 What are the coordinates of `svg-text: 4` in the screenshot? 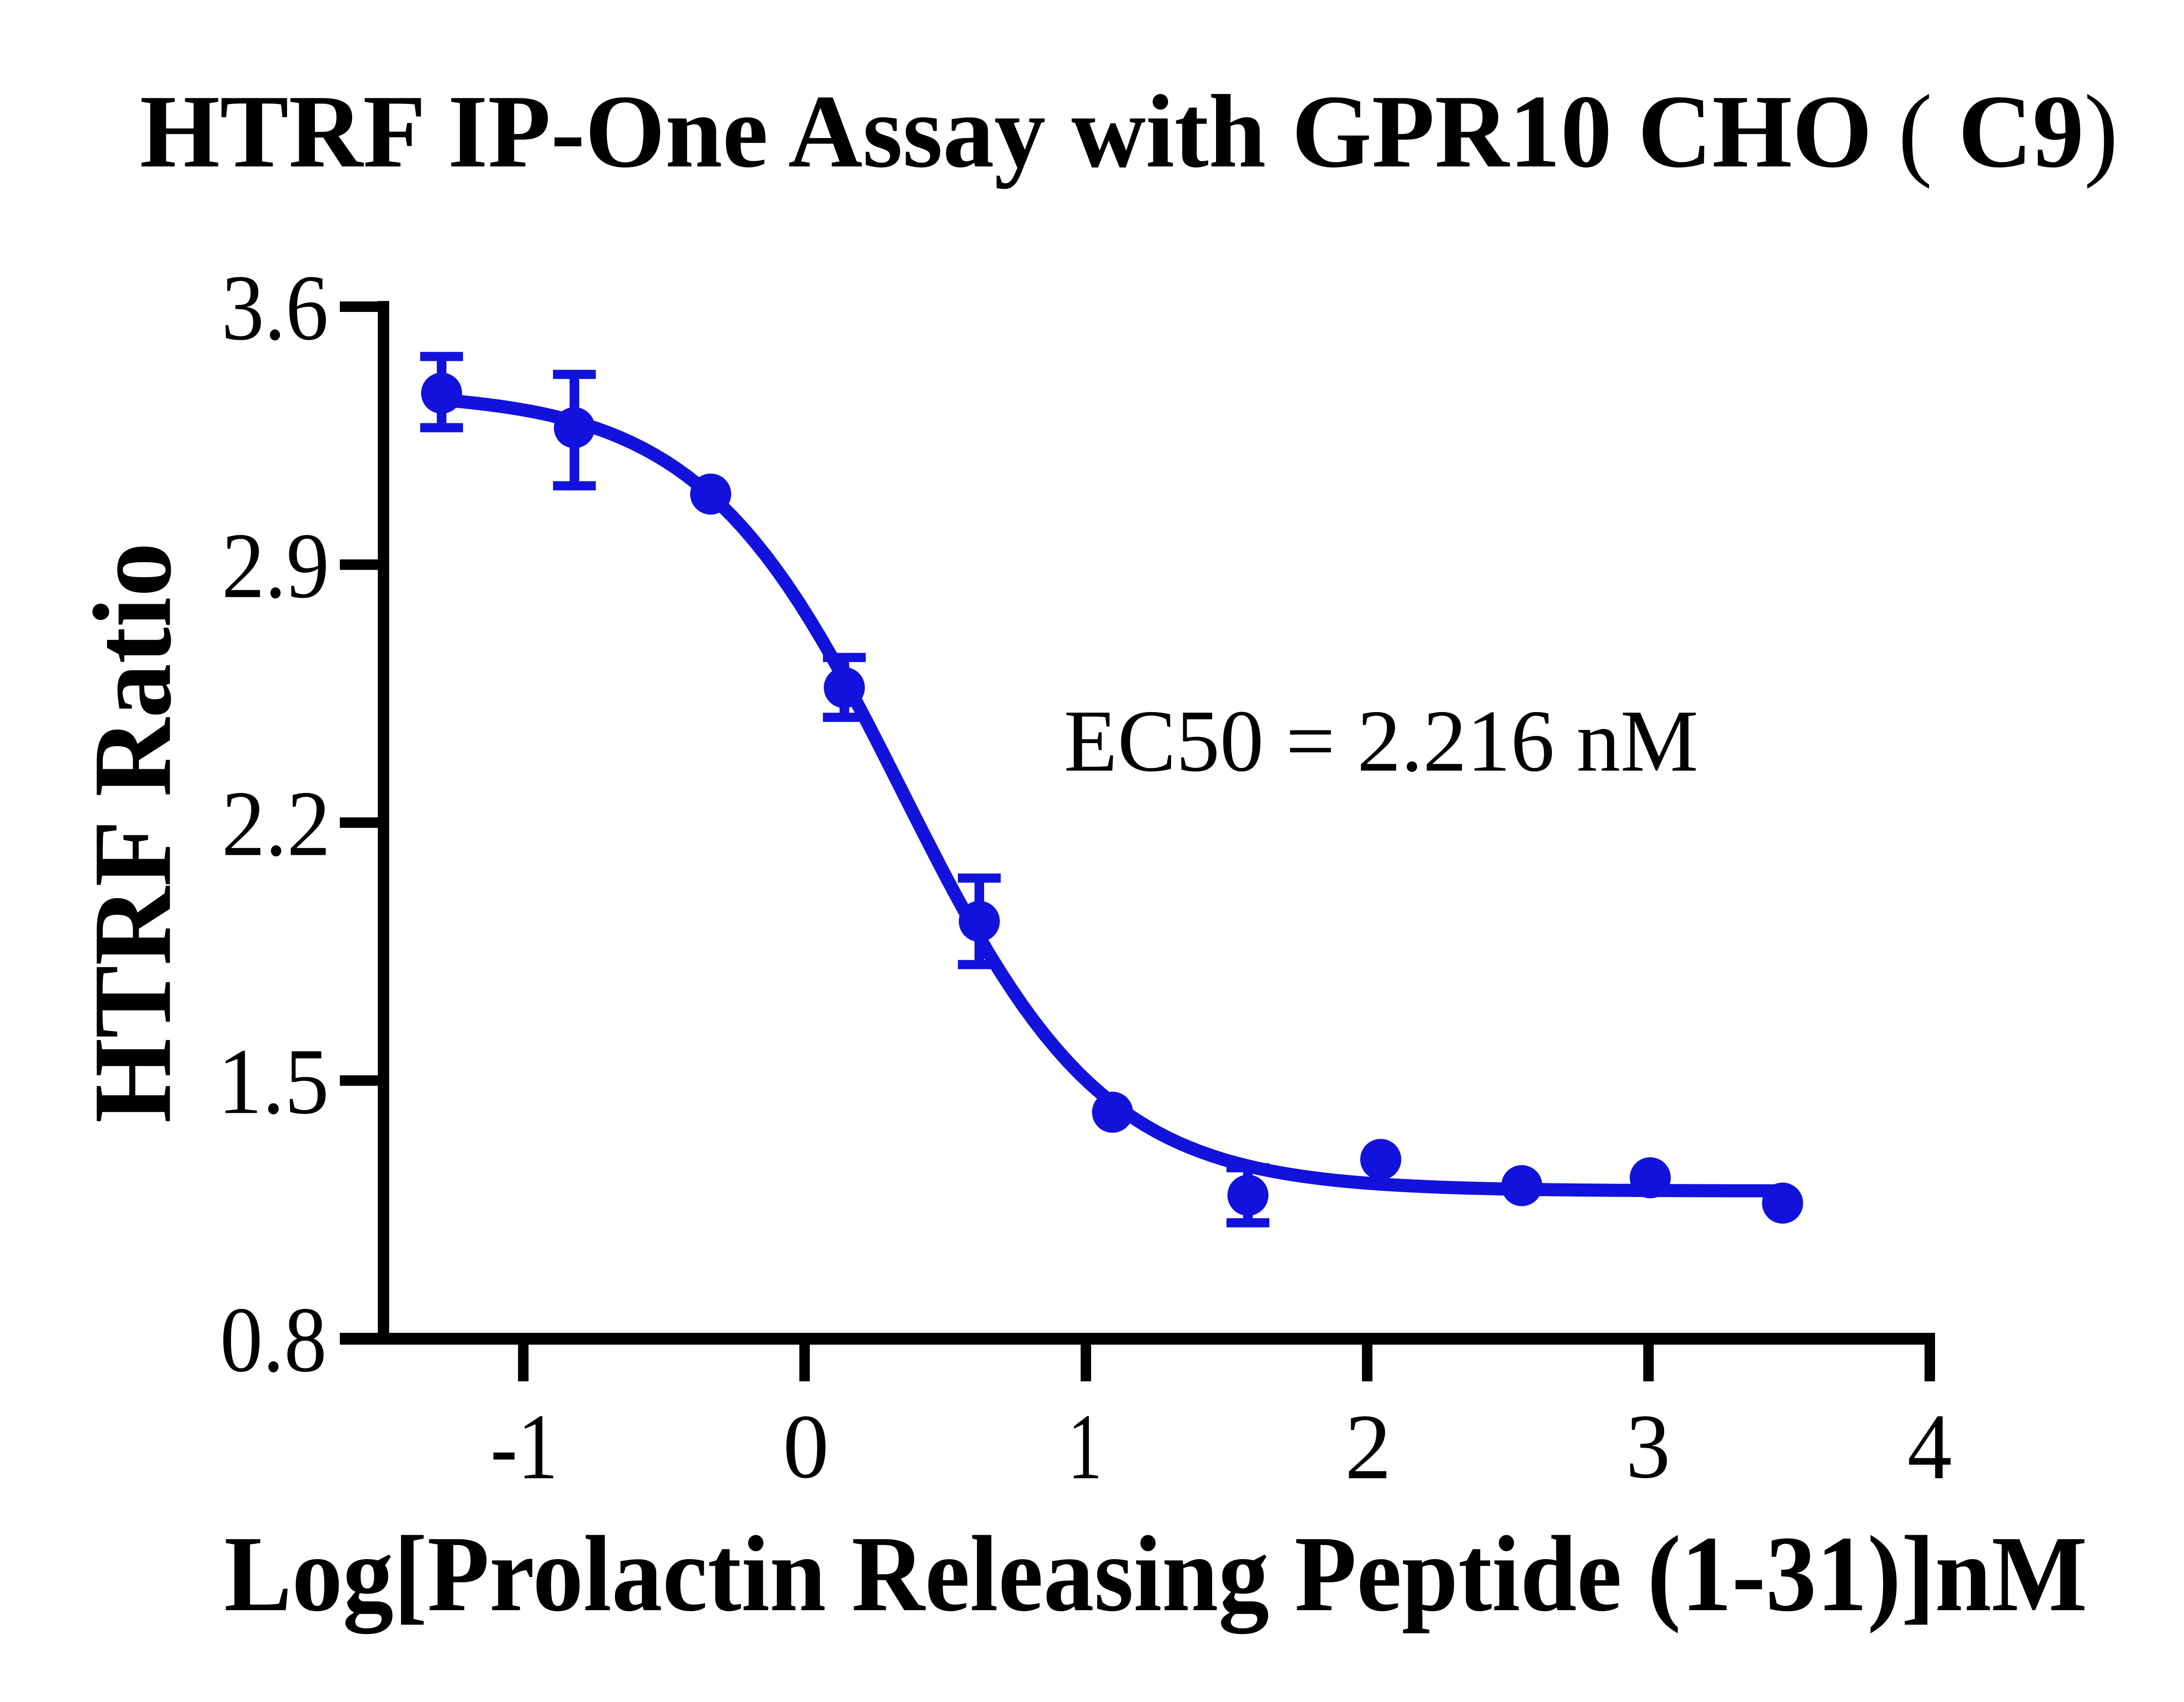 It's located at (1930, 1447).